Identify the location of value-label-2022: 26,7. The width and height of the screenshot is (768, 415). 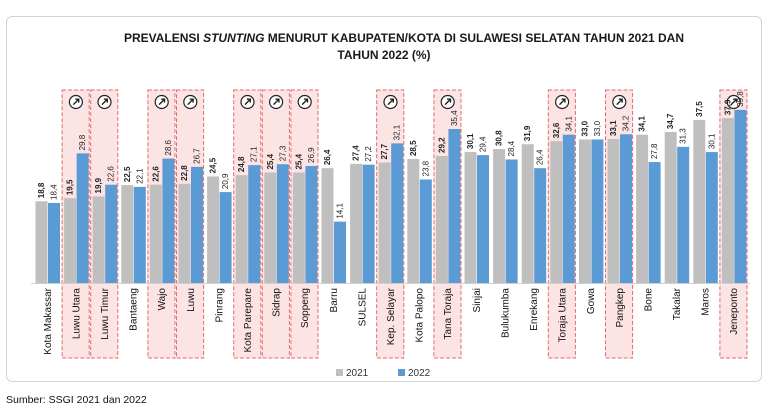
(197, 156).